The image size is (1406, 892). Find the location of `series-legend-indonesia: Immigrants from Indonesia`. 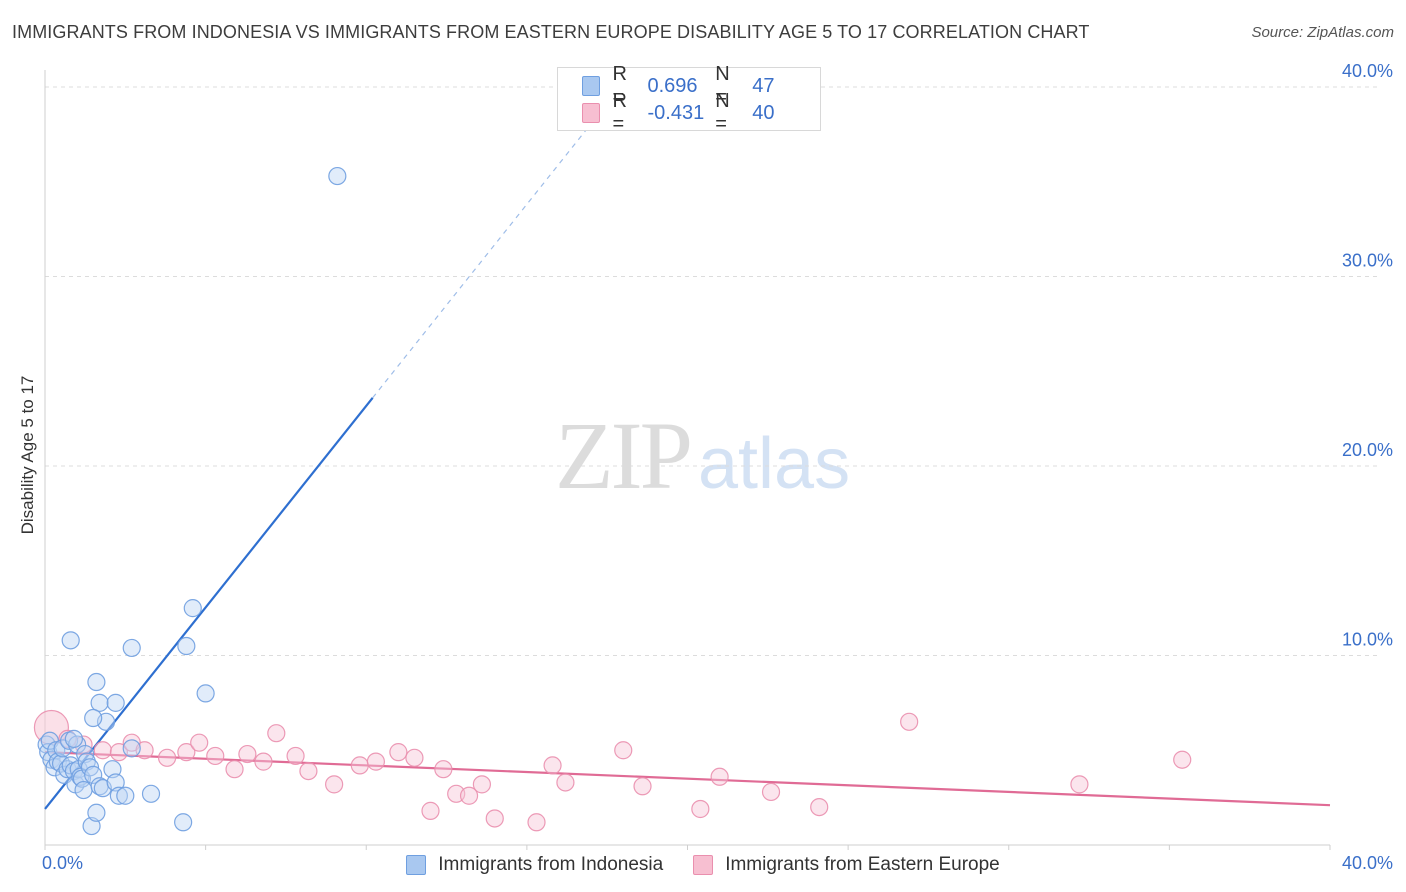

series-legend-indonesia: Immigrants from Indonesia is located at coordinates (534, 865).